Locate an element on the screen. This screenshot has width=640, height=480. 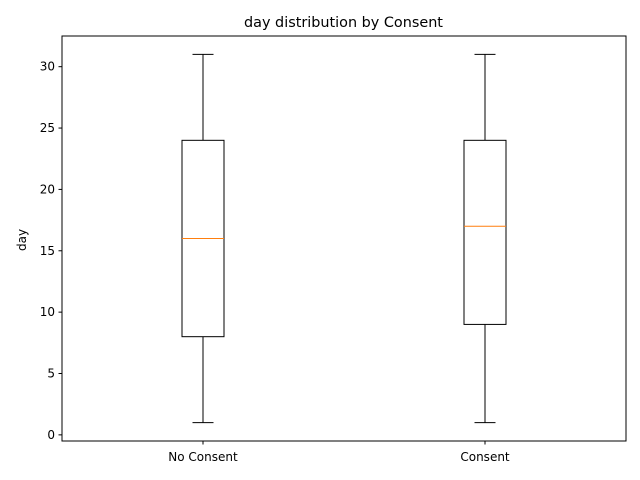
y-tick-label: 0 is located at coordinates (51, 435).